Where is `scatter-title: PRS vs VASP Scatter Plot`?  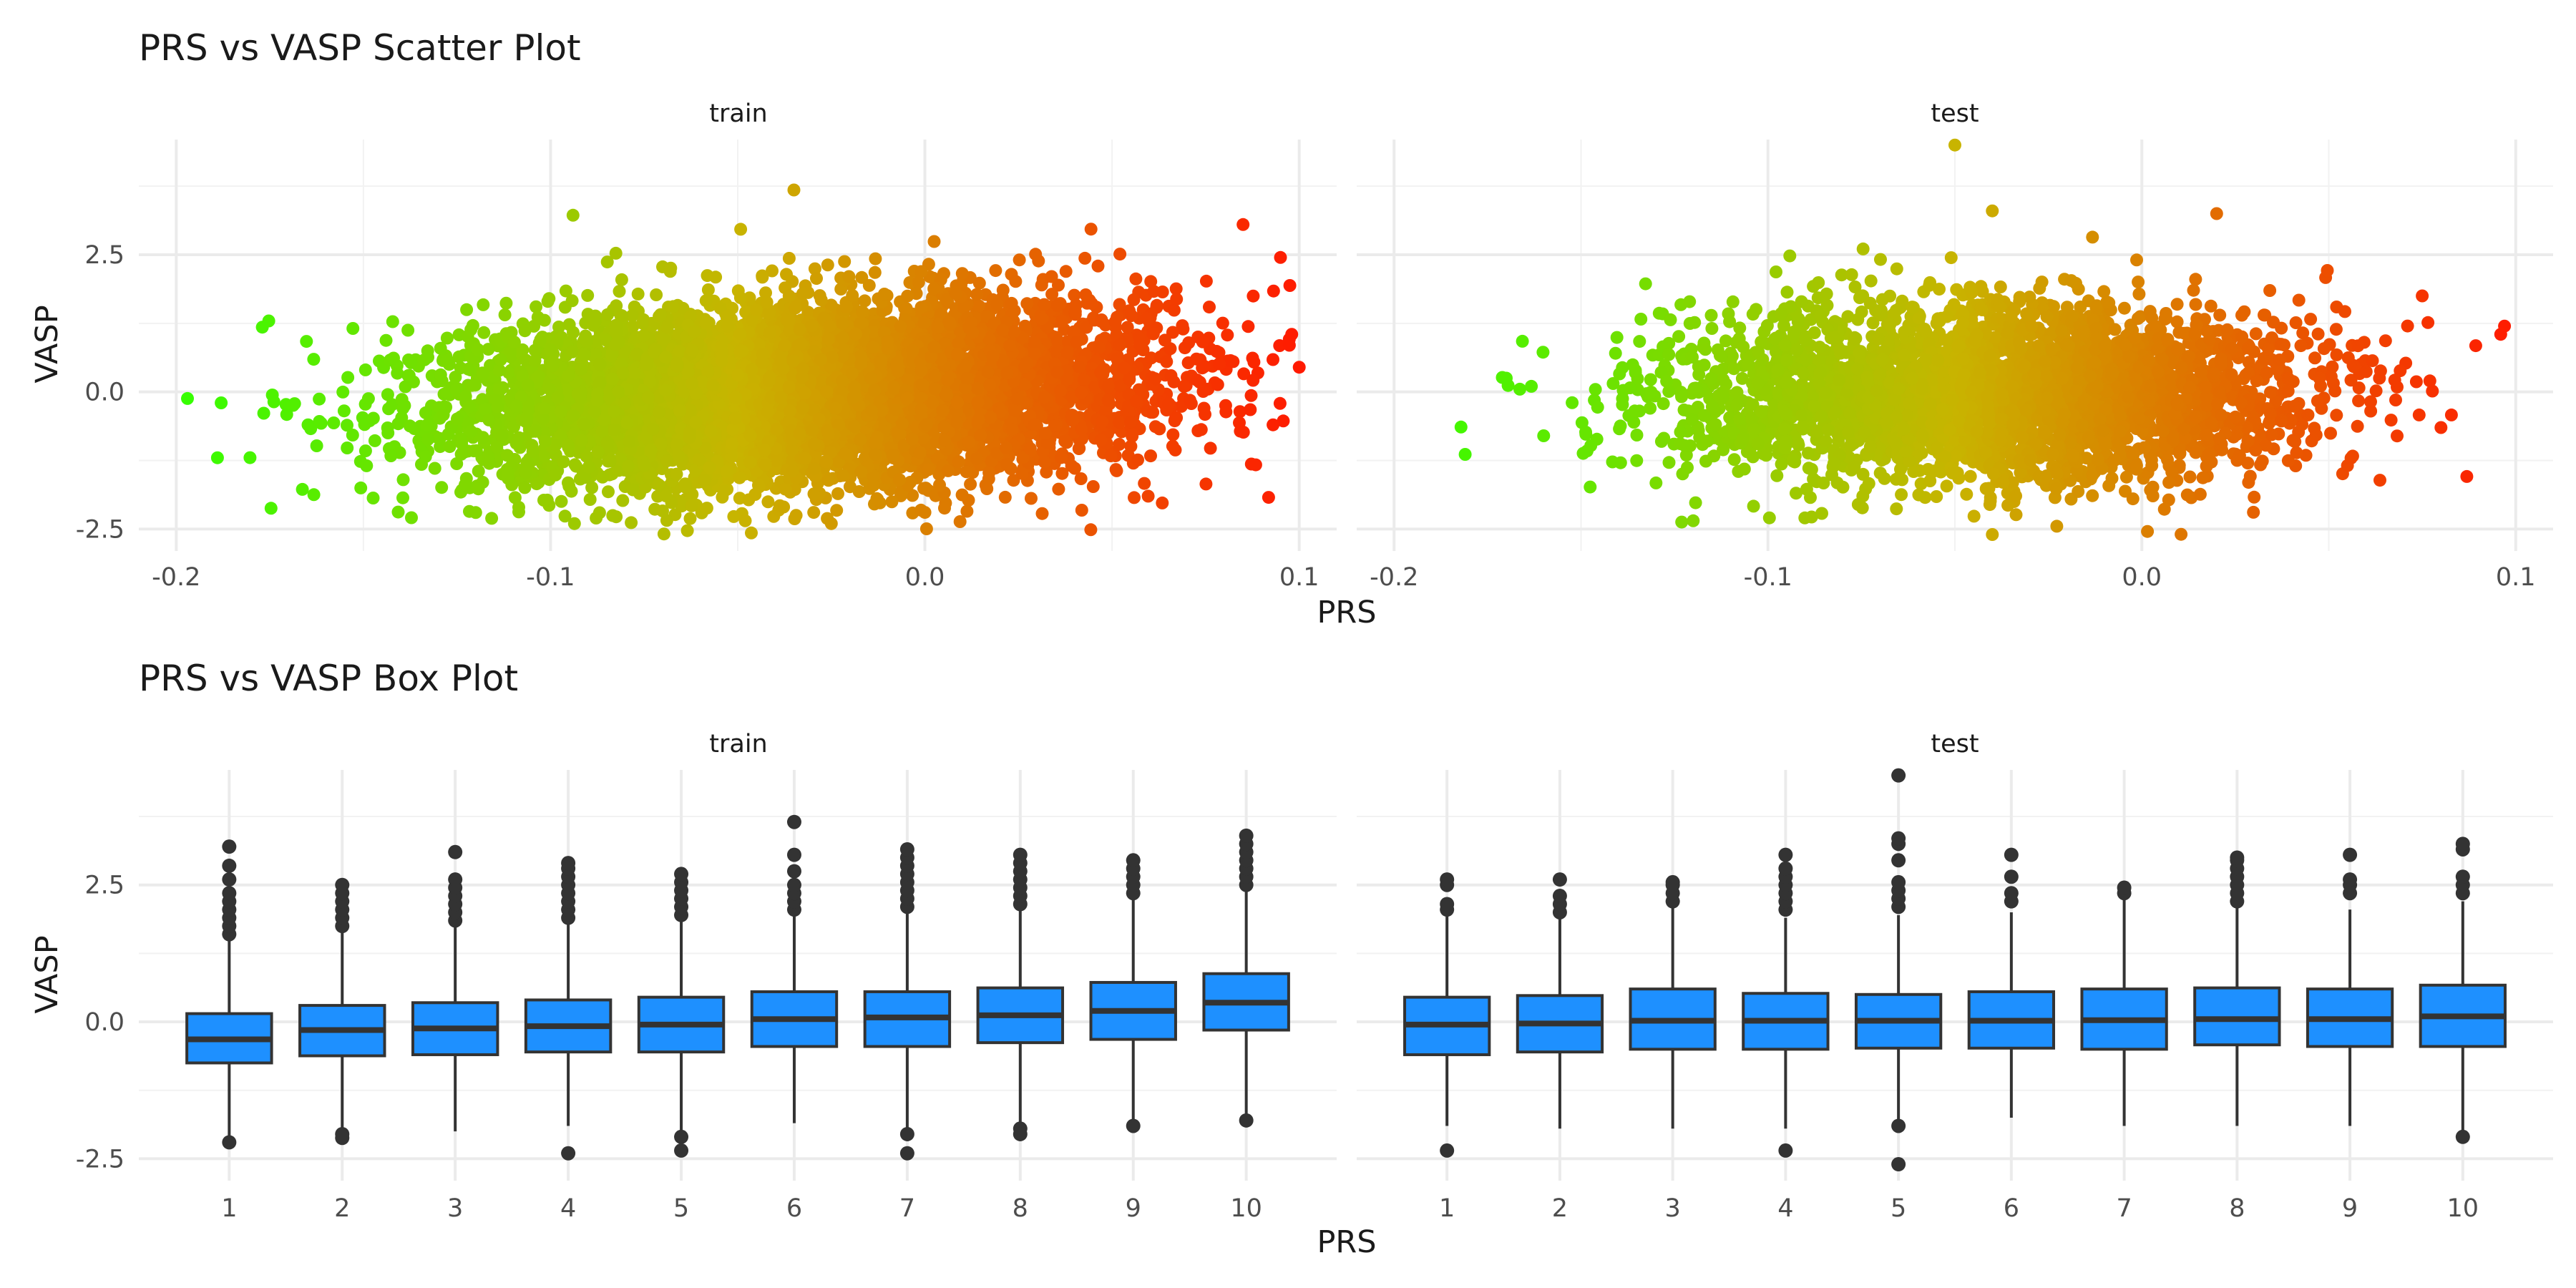 scatter-title: PRS vs VASP Scatter Plot is located at coordinates (360, 48).